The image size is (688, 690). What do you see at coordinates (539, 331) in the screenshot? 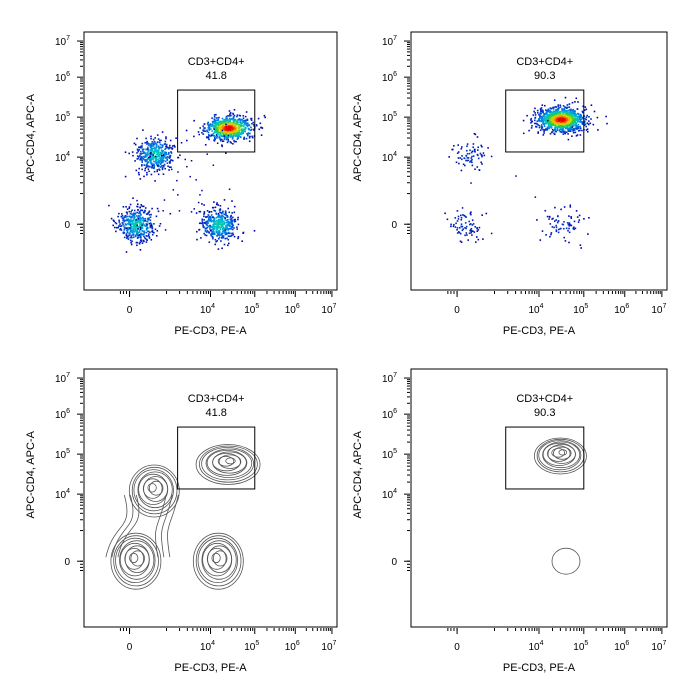
I see `x-axis-label: PE-CD3, PE-A` at bounding box center [539, 331].